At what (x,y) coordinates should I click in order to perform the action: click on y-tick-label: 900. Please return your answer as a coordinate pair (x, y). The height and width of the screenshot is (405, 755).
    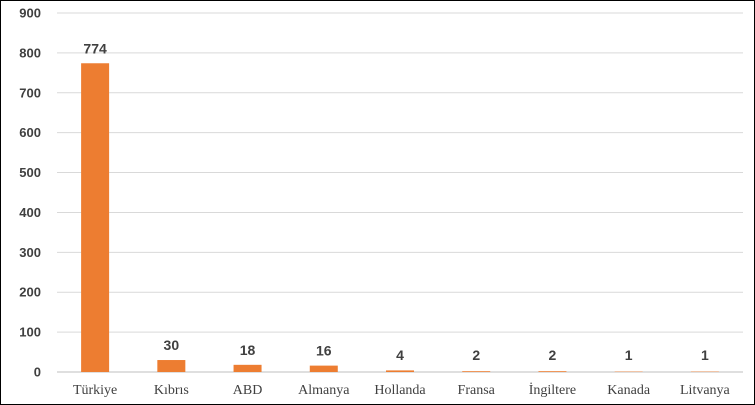
    Looking at the image, I should click on (30, 13).